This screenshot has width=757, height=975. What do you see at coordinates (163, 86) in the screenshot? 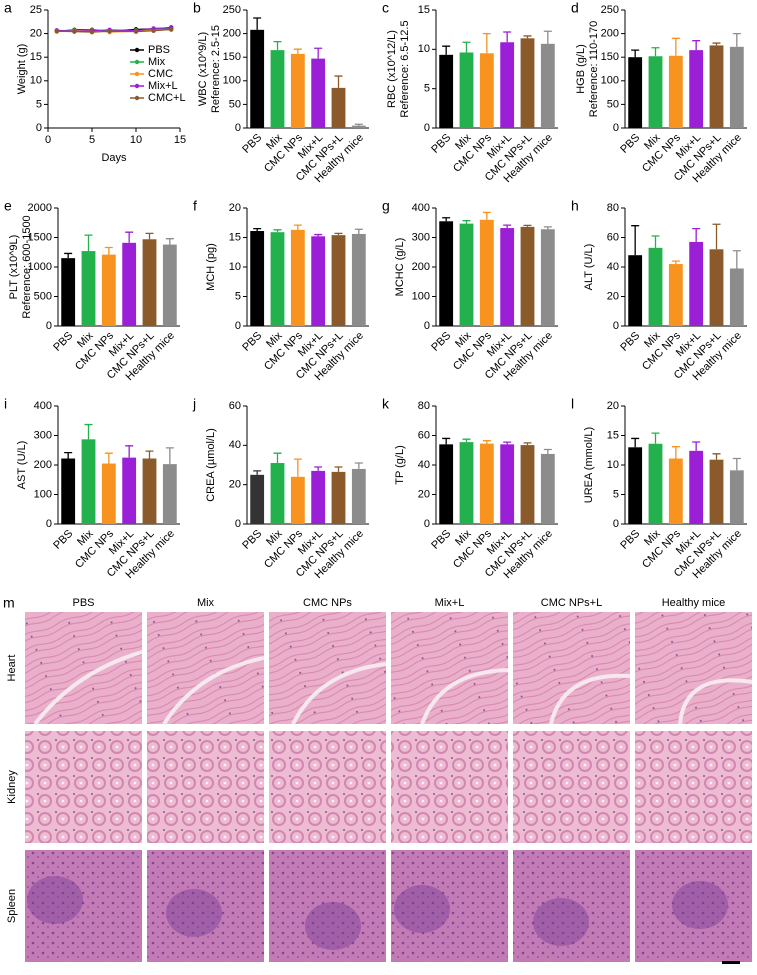
I see `legend-label: Mix+L` at bounding box center [163, 86].